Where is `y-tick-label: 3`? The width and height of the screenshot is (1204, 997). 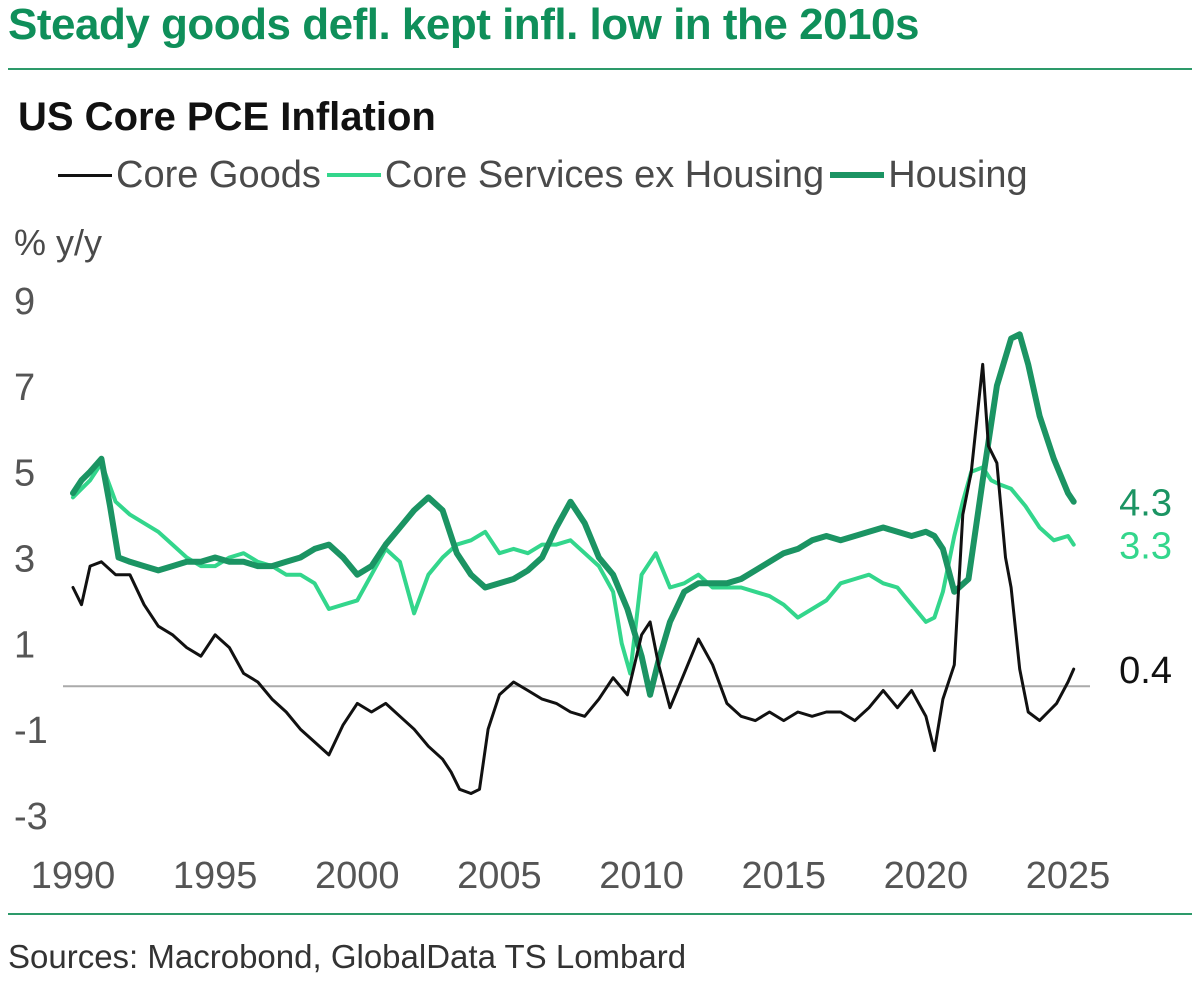
y-tick-label: 3 is located at coordinates (24, 560).